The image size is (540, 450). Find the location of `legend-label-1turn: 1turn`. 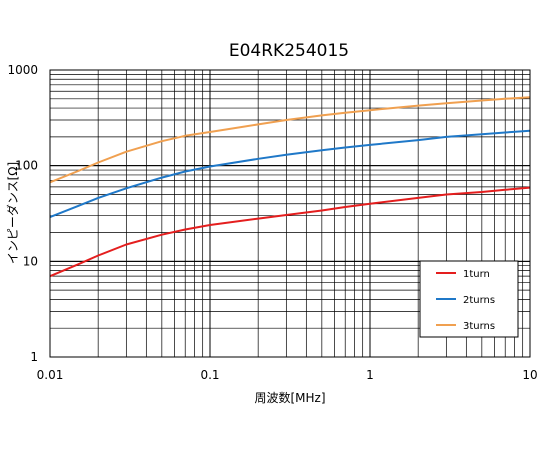

legend-label-1turn: 1turn is located at coordinates (476, 274).